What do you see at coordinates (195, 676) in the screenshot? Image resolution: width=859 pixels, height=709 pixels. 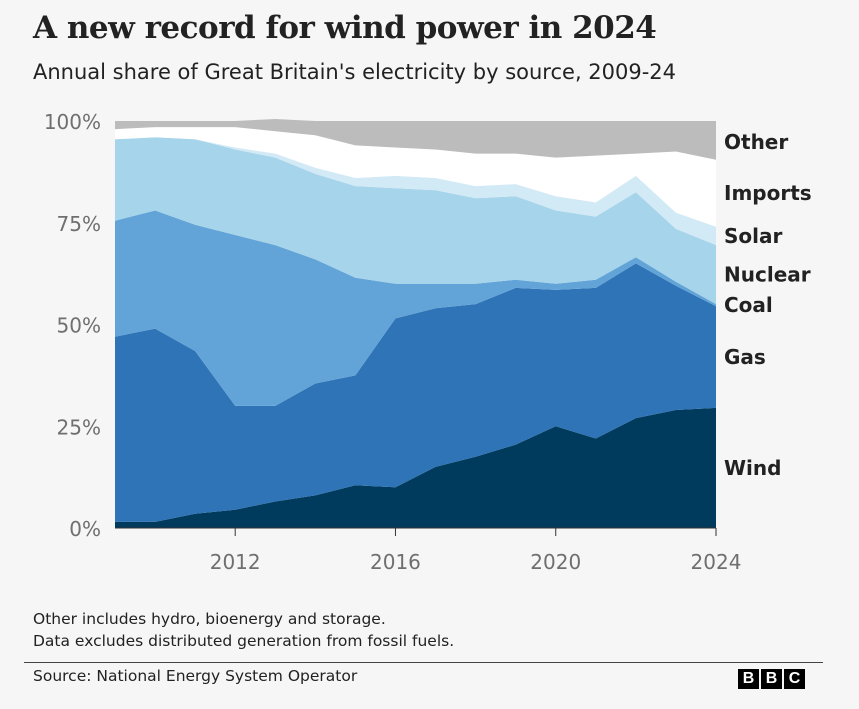 I see `source-credit: Source: National Energy System Operator` at bounding box center [195, 676].